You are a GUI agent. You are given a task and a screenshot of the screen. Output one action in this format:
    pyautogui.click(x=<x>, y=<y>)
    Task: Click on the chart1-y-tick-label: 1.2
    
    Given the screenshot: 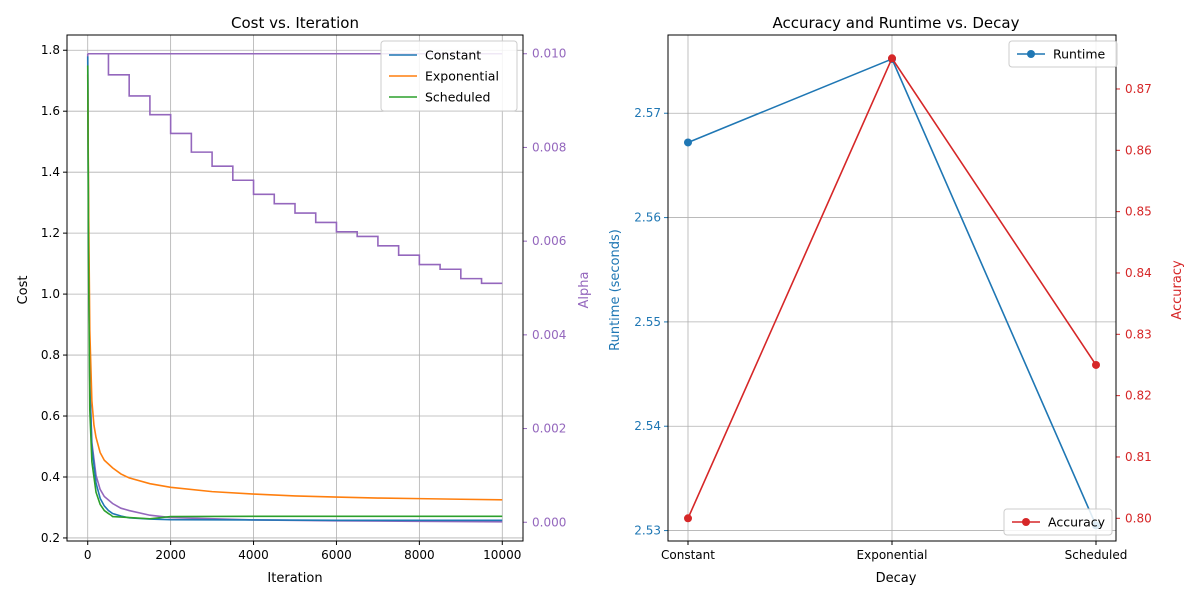 What is the action you would take?
    pyautogui.click(x=50, y=233)
    